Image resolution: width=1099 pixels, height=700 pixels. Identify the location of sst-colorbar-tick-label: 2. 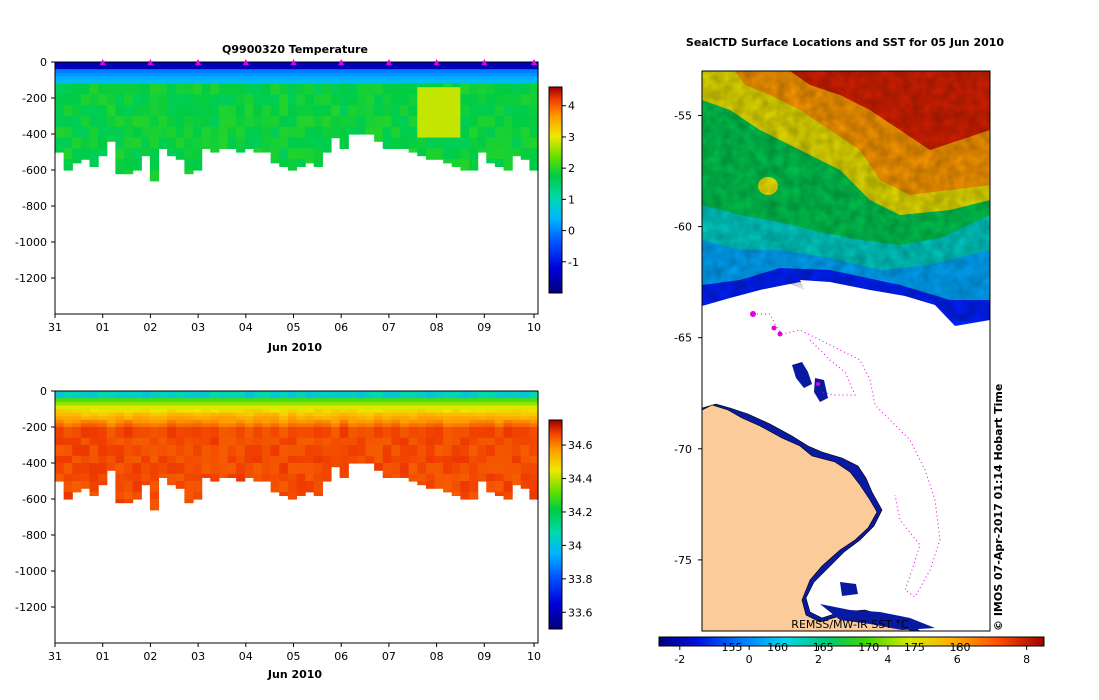
(818, 659).